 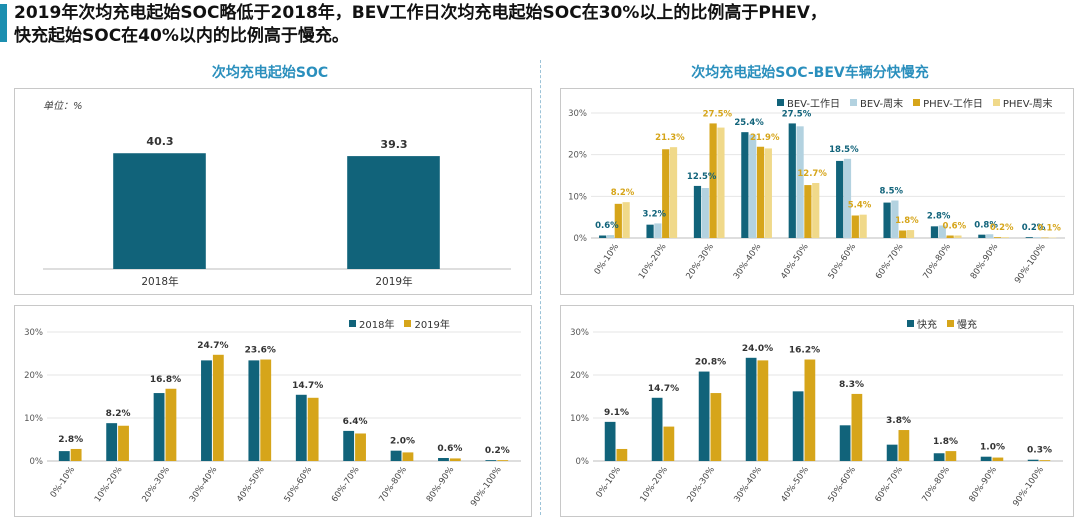 I want to click on data-label: 1.8%, so click(x=907, y=221).